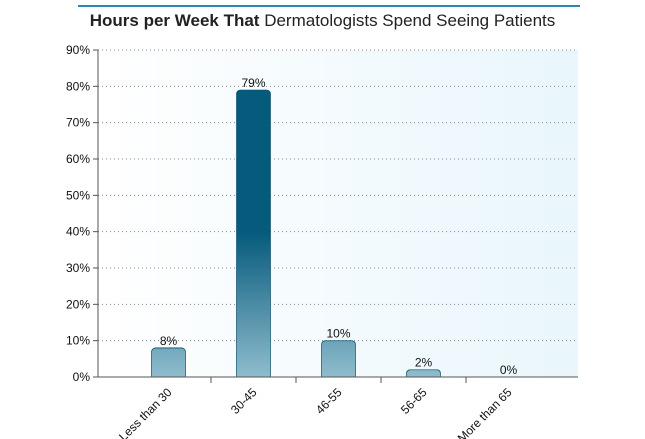 The image size is (645, 439). I want to click on data-label: 0%, so click(509, 370).